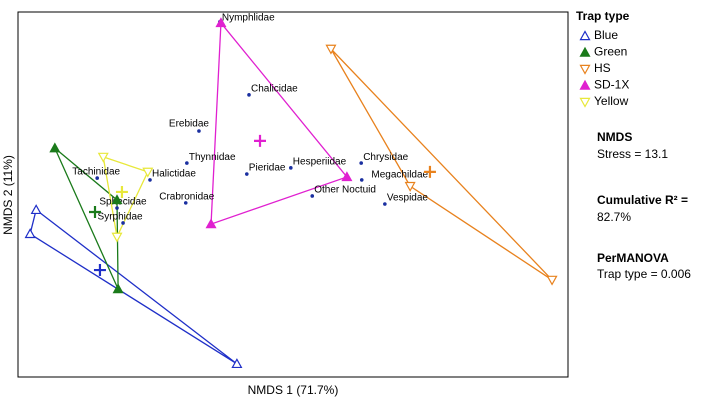  I want to click on family-label: Pieridae, so click(267, 168).